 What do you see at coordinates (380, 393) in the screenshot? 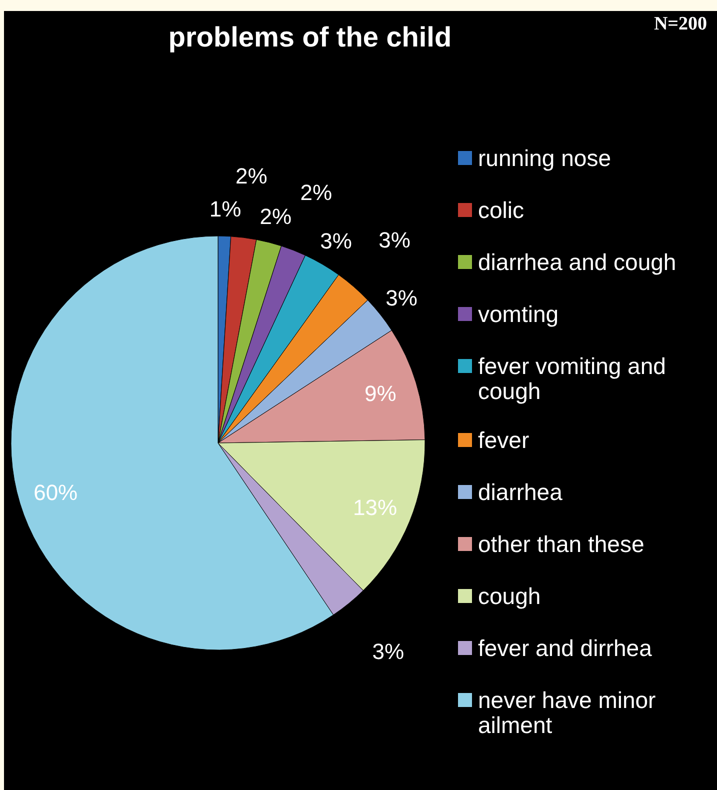
I see `data-label: 9%` at bounding box center [380, 393].